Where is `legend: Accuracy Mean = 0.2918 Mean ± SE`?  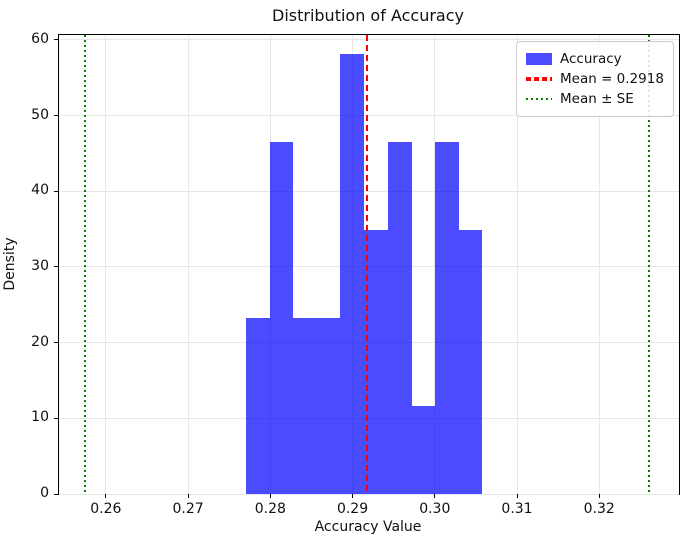 legend: Accuracy Mean = 0.2918 Mean ± SE is located at coordinates (595, 79).